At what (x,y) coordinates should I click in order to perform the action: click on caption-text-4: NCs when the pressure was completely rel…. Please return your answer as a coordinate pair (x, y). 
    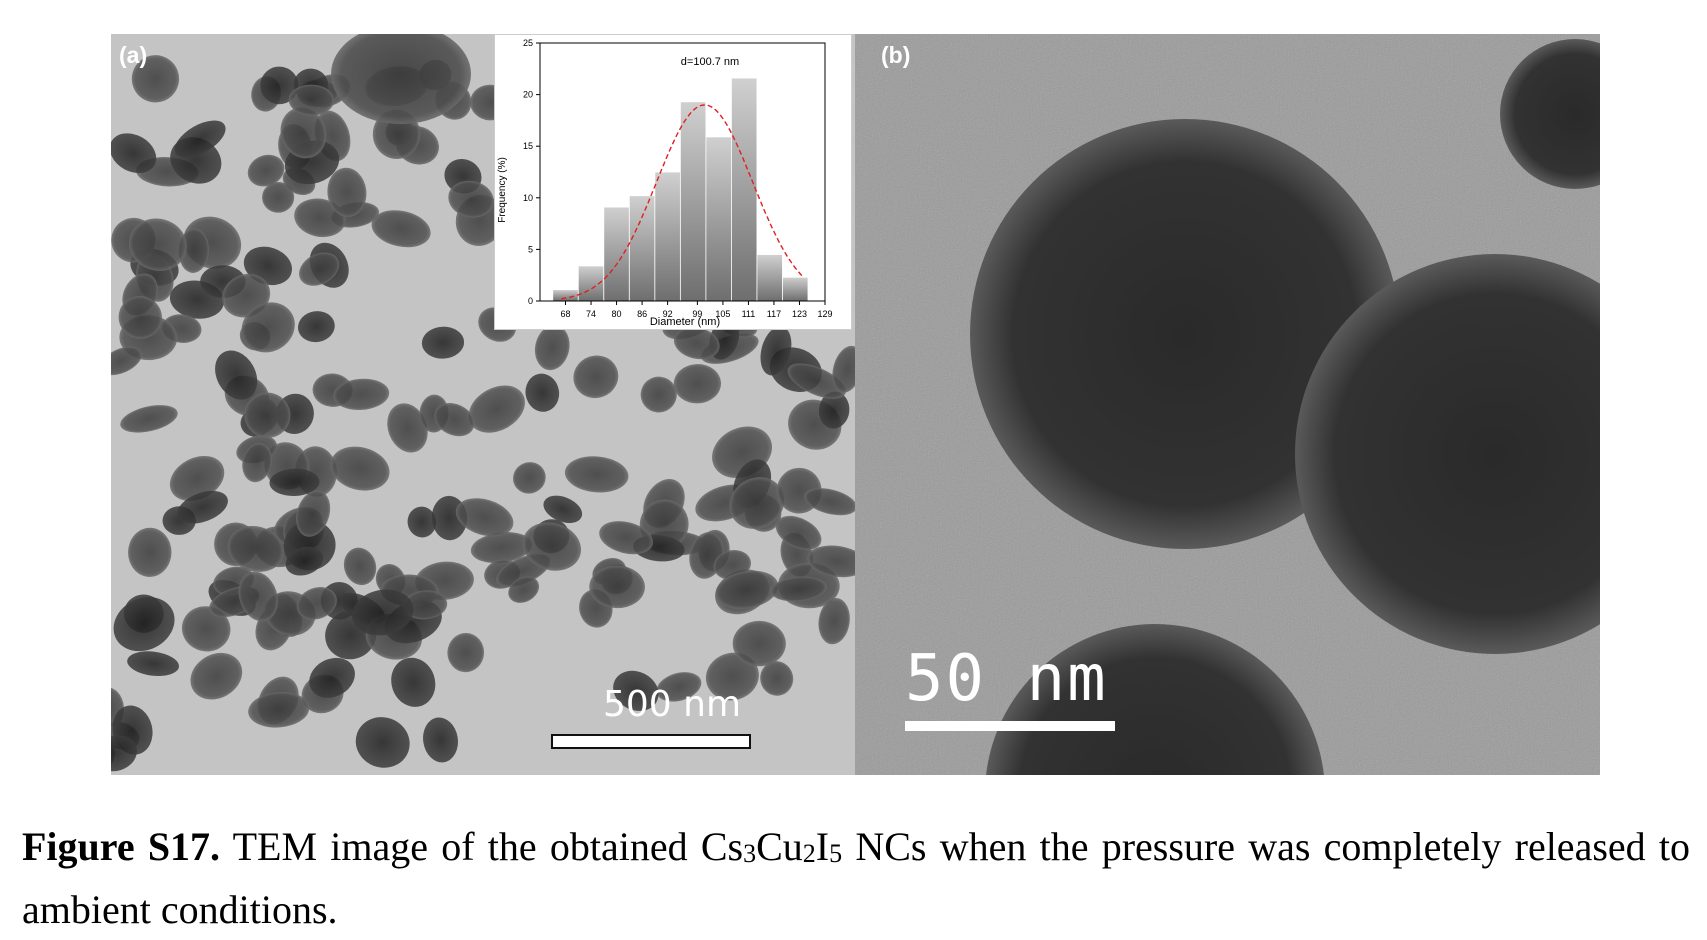
    Looking at the image, I should click on (856, 878).